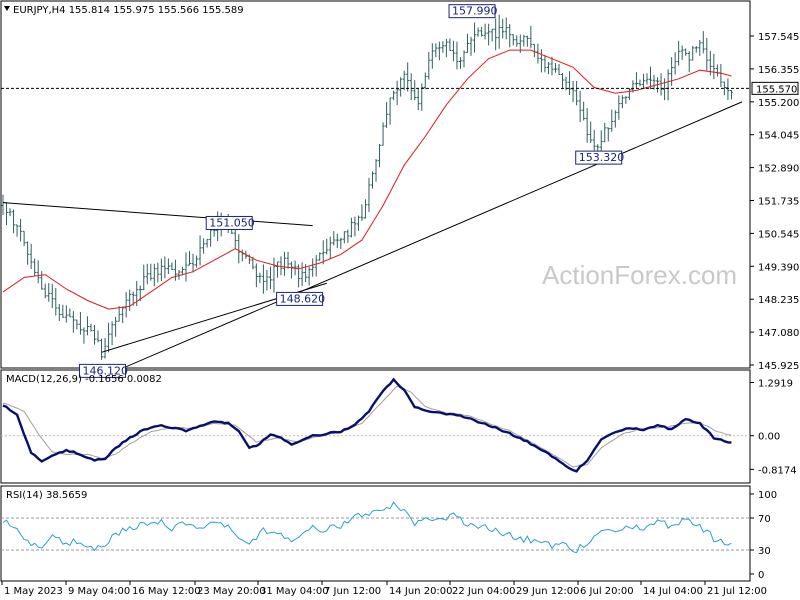  Describe the element at coordinates (775, 88) in the screenshot. I see `current-price-tag: 155.570` at that location.